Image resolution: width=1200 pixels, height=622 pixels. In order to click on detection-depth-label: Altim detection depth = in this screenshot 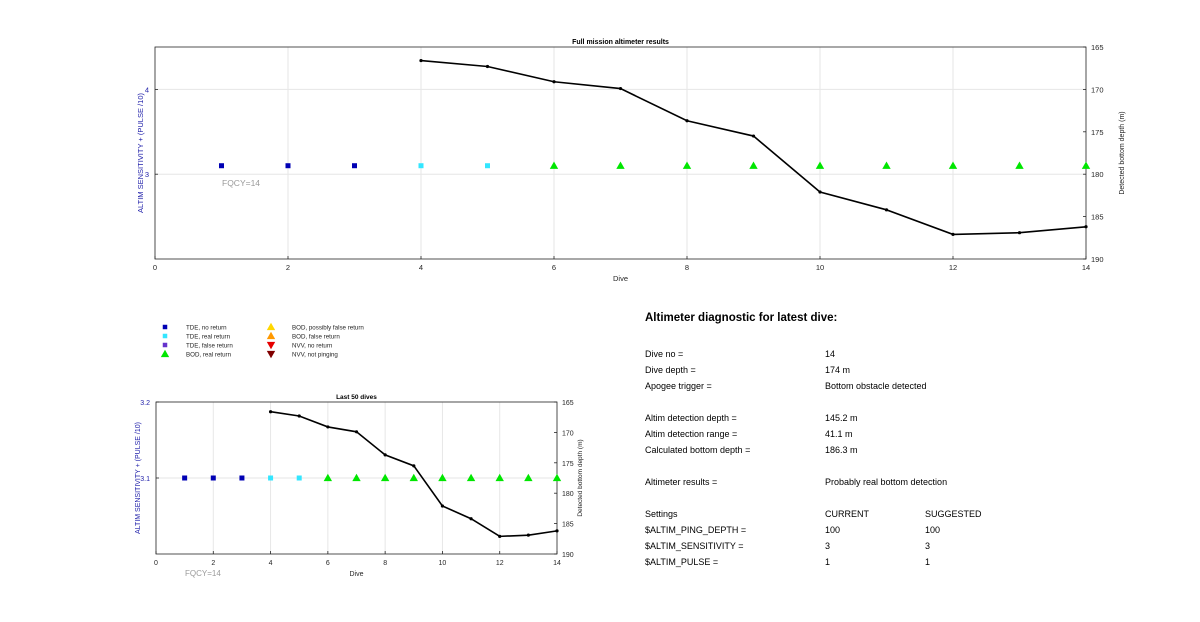, I will do `click(691, 418)`.